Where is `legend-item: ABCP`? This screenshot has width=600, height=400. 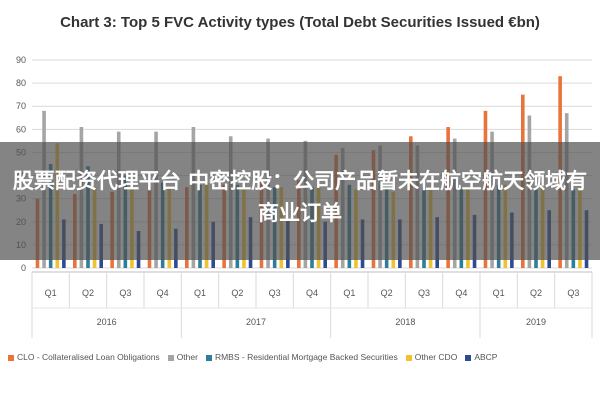
legend-item: ABCP is located at coordinates (481, 357).